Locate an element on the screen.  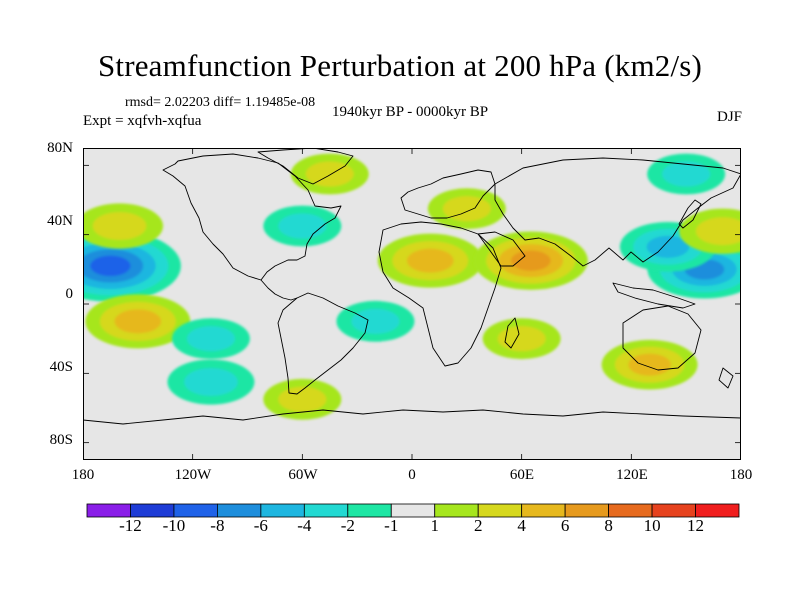
coastline-arabia is located at coordinates (501, 249).